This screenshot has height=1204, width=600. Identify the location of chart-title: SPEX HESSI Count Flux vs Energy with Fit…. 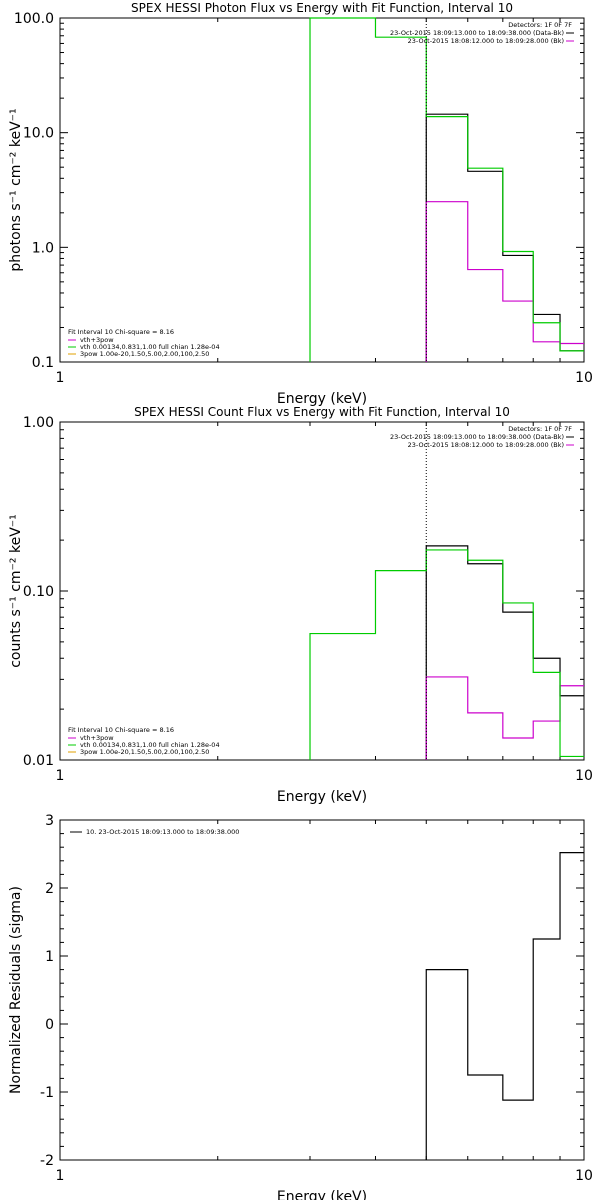
(322, 412).